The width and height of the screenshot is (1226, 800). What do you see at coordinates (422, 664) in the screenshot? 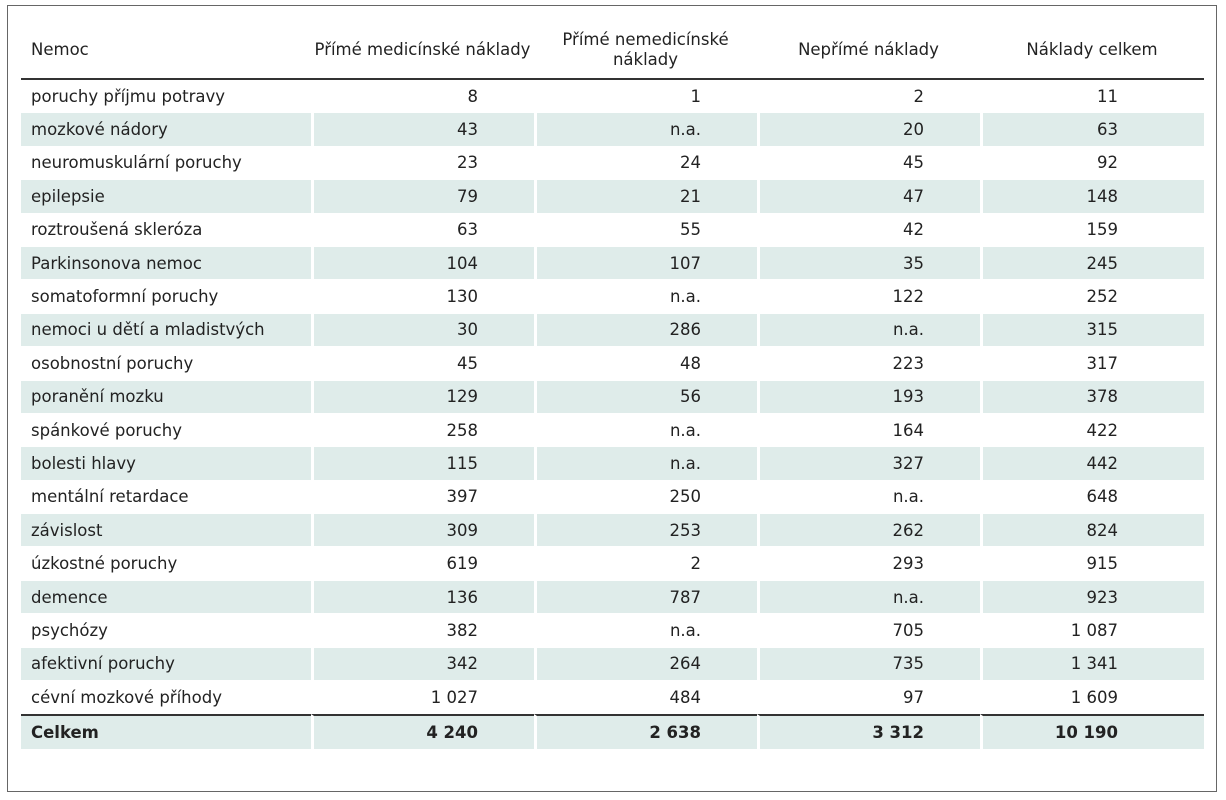
I see `cell-direct-medical: 342` at bounding box center [422, 664].